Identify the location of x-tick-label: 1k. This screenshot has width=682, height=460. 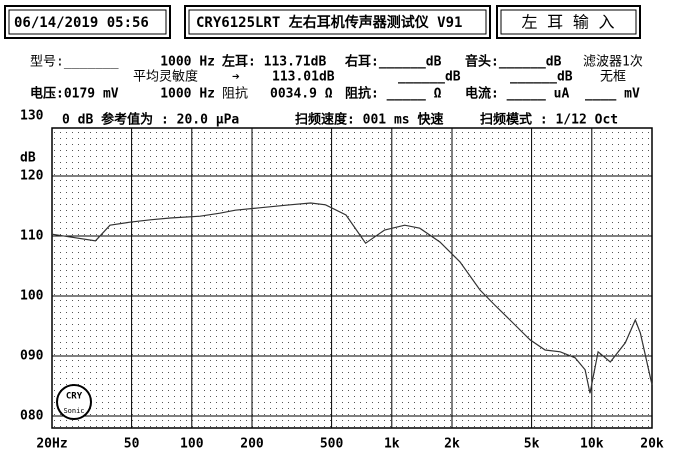
(392, 444).